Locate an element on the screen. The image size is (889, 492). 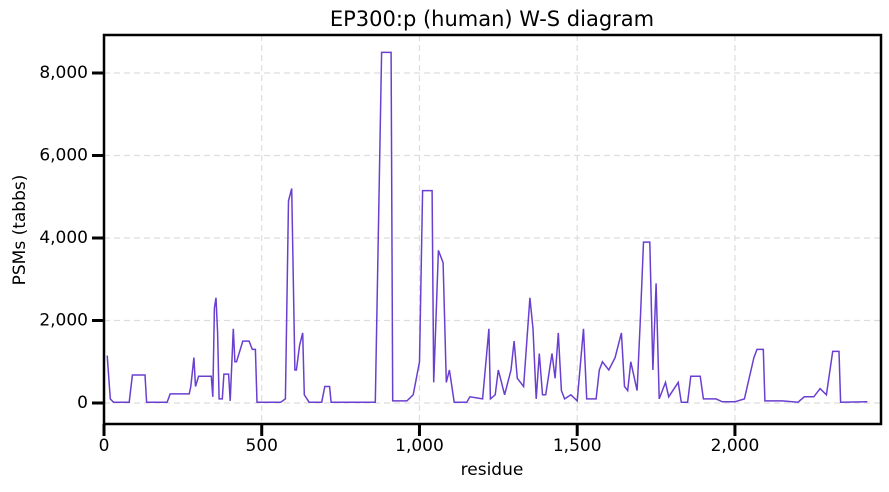
x-tick-label: 1,000 is located at coordinates (419, 446).